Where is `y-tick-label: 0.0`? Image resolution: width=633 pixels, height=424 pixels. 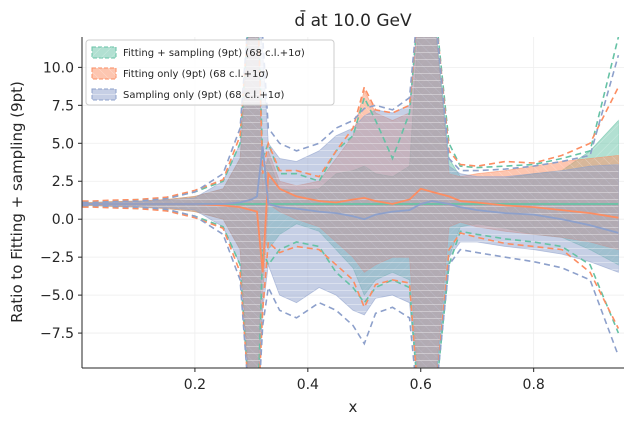
y-tick-label: 0.0 is located at coordinates (63, 220).